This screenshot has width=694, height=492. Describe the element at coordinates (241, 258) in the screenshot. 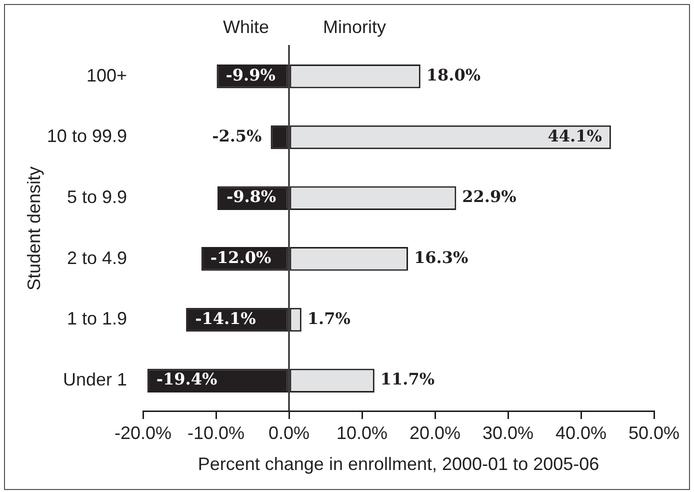

I see `data-label: -12.0%` at that location.